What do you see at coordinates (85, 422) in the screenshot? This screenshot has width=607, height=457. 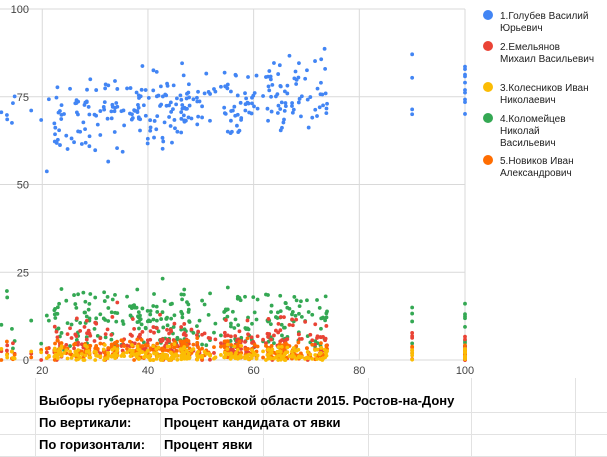 I see `cell-vertical-label: По вертикали:` at bounding box center [85, 422].